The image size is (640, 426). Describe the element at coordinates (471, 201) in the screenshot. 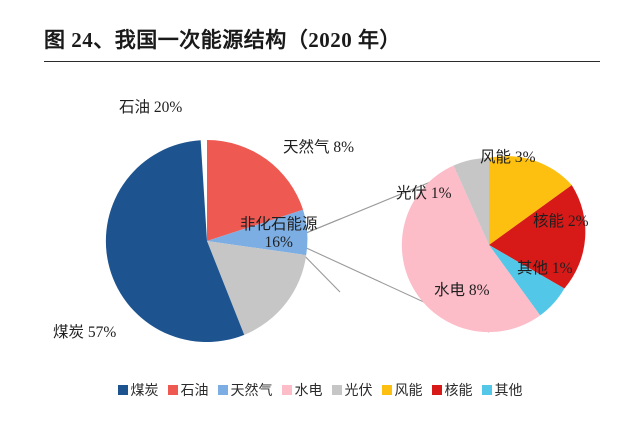

I see `pie-slice-solar` at that location.